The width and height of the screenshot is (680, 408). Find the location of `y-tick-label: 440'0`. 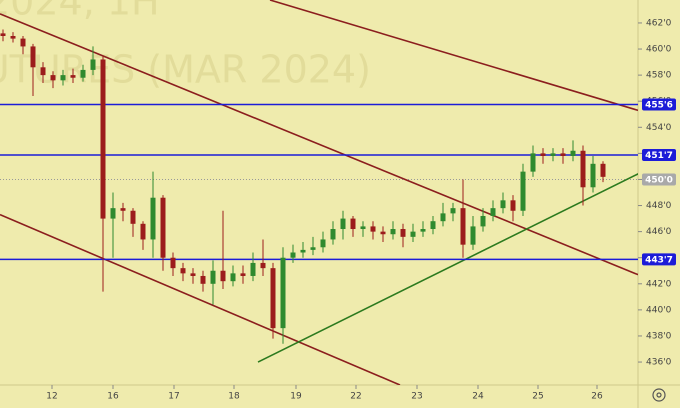

y-tick-label: 440'0 is located at coordinates (659, 310).